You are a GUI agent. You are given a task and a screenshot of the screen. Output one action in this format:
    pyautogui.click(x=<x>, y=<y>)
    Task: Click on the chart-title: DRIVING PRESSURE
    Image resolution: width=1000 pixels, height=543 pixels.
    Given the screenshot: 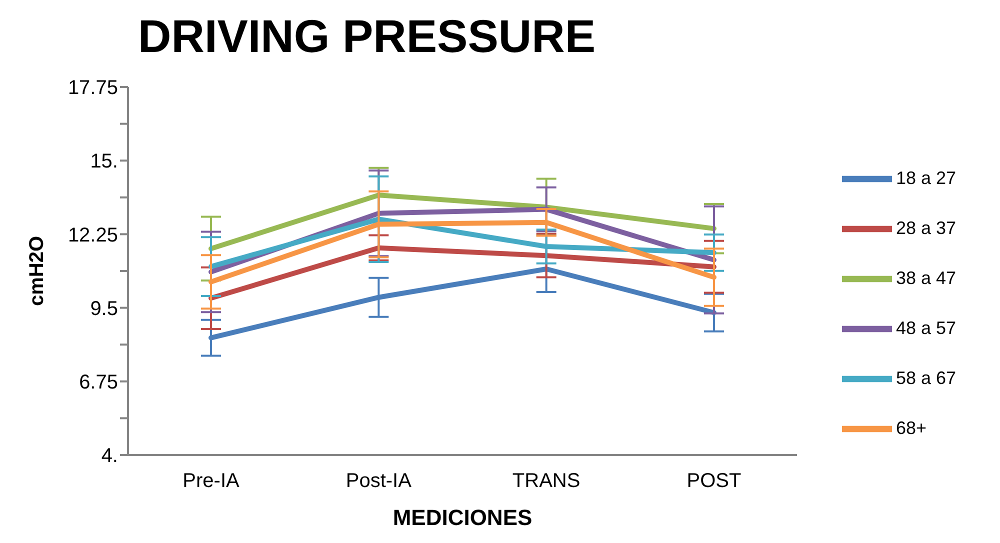 What is the action you would take?
    pyautogui.click(x=367, y=36)
    